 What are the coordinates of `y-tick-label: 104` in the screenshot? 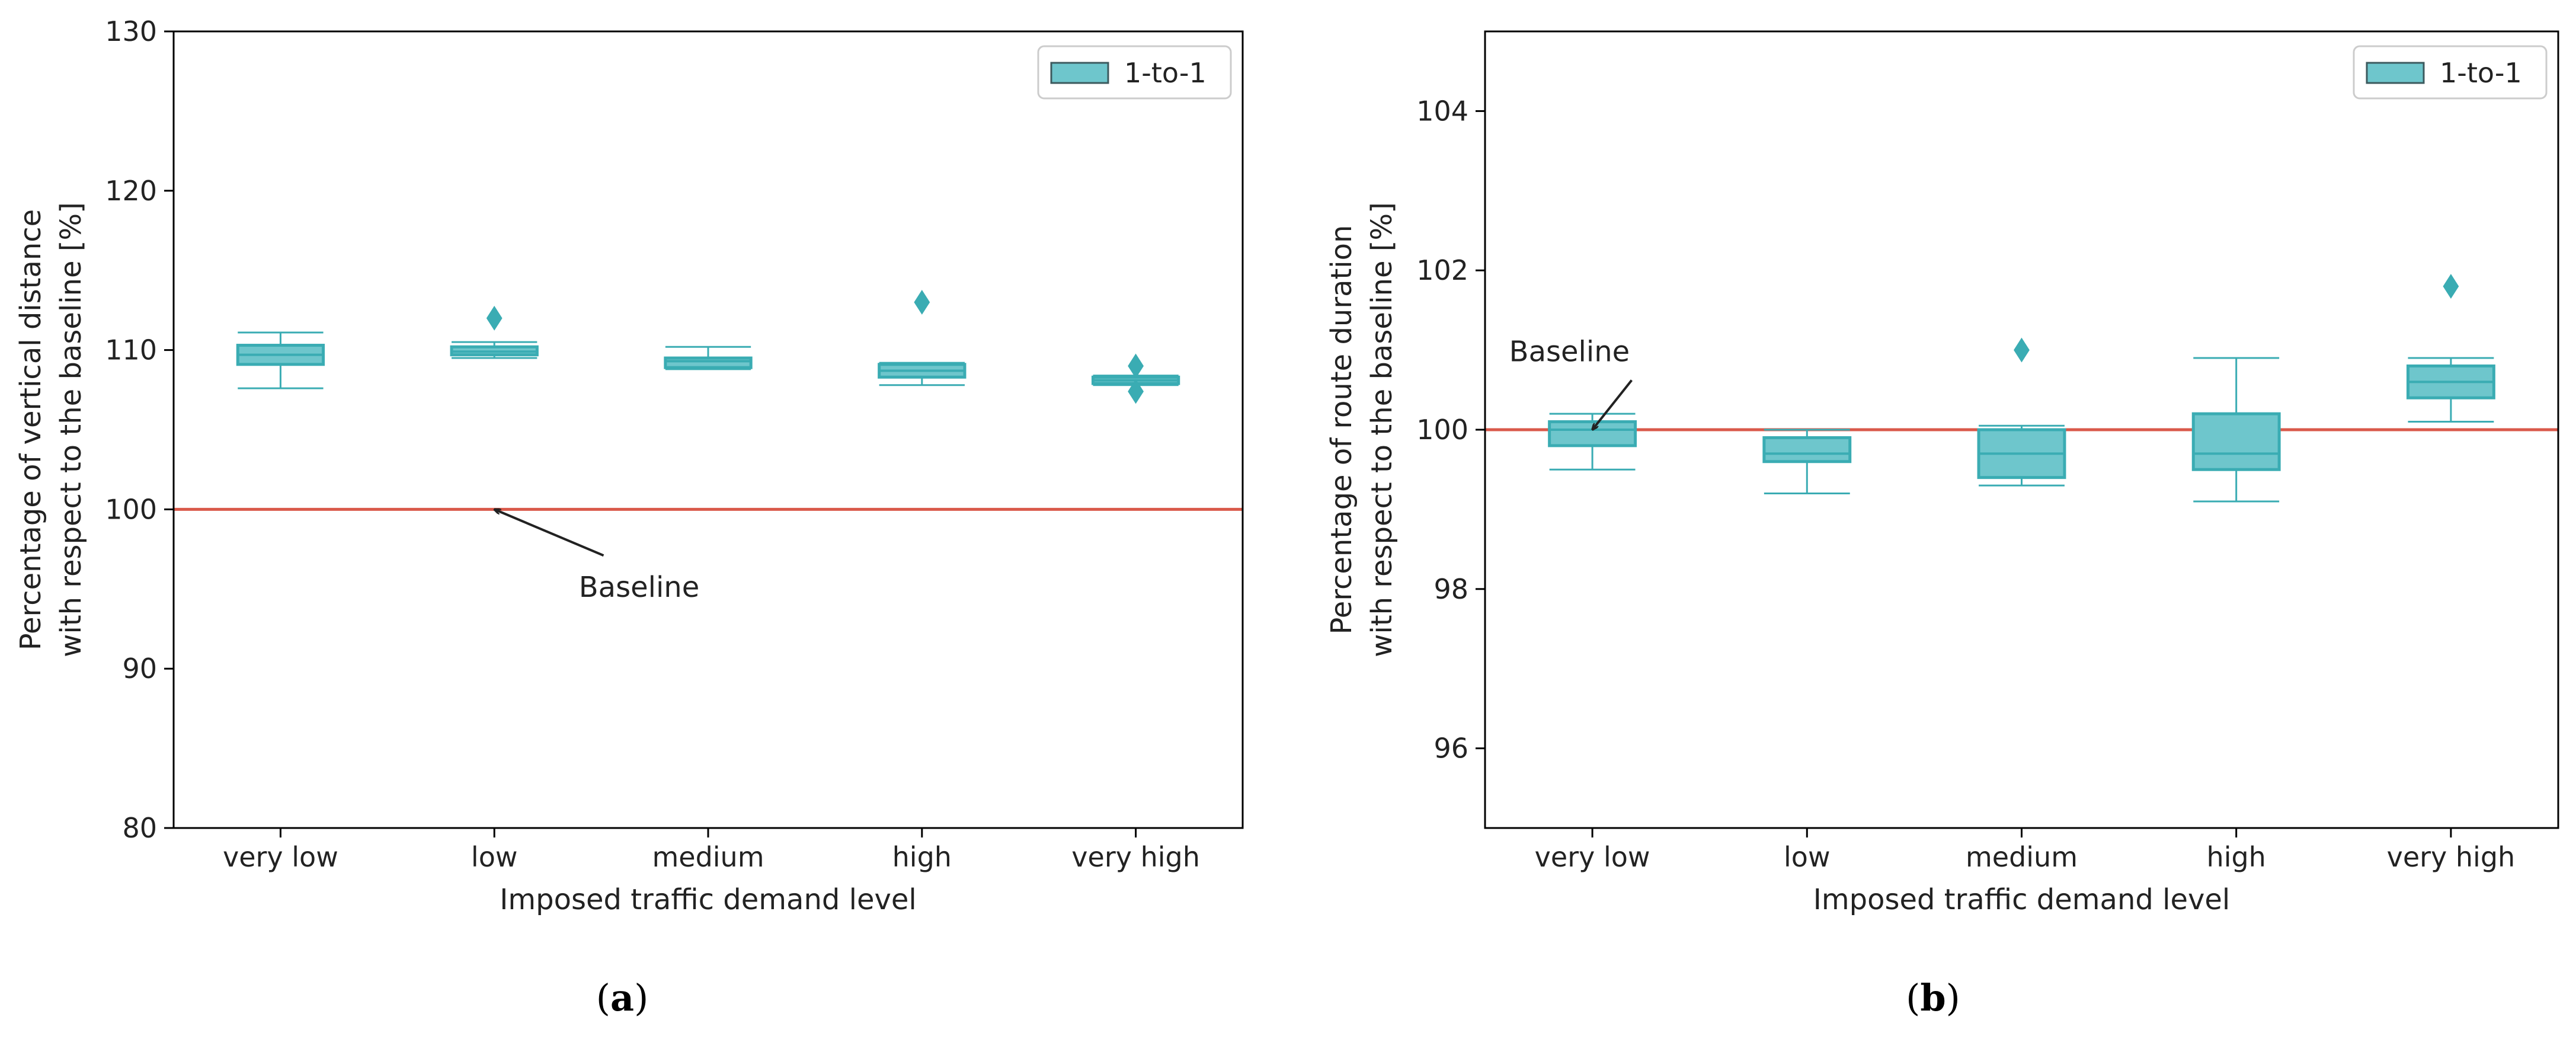 It's located at (1442, 111).